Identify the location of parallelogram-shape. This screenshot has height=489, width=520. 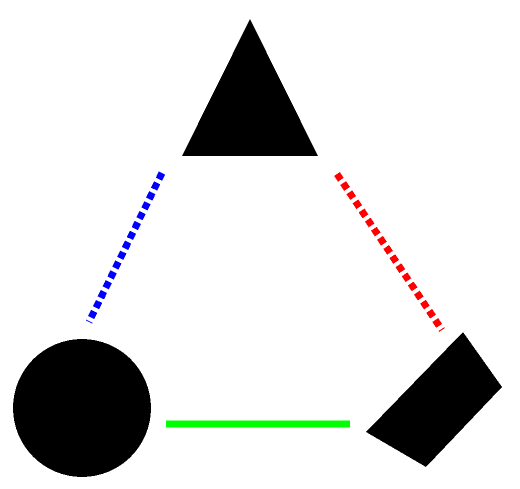
(434, 399).